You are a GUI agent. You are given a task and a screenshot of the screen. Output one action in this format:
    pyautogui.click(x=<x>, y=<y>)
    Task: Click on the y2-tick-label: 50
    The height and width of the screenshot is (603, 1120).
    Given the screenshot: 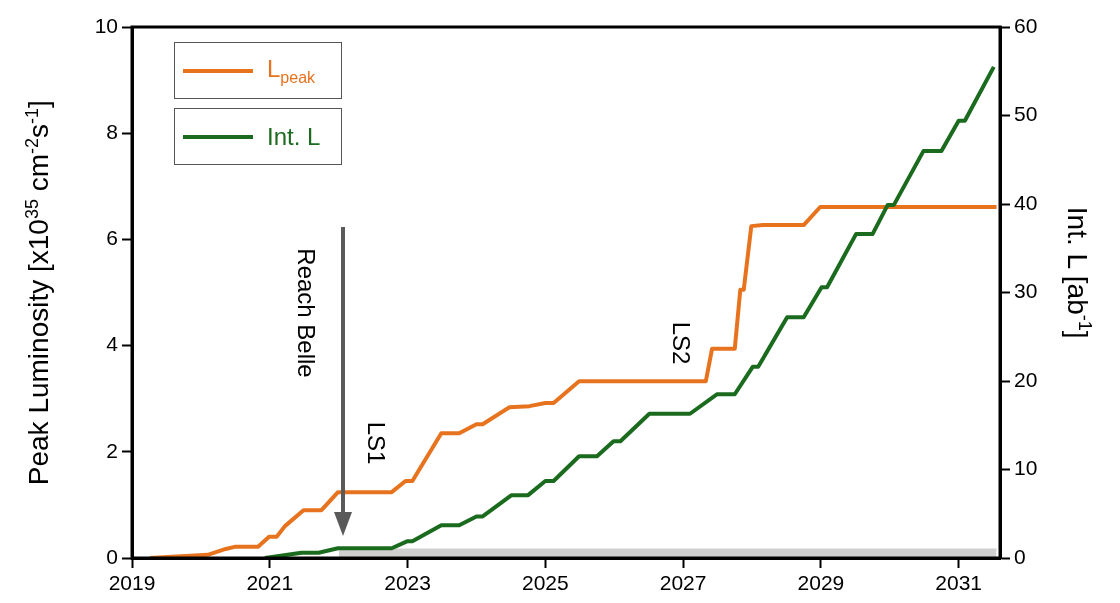 What is the action you would take?
    pyautogui.click(x=1026, y=114)
    